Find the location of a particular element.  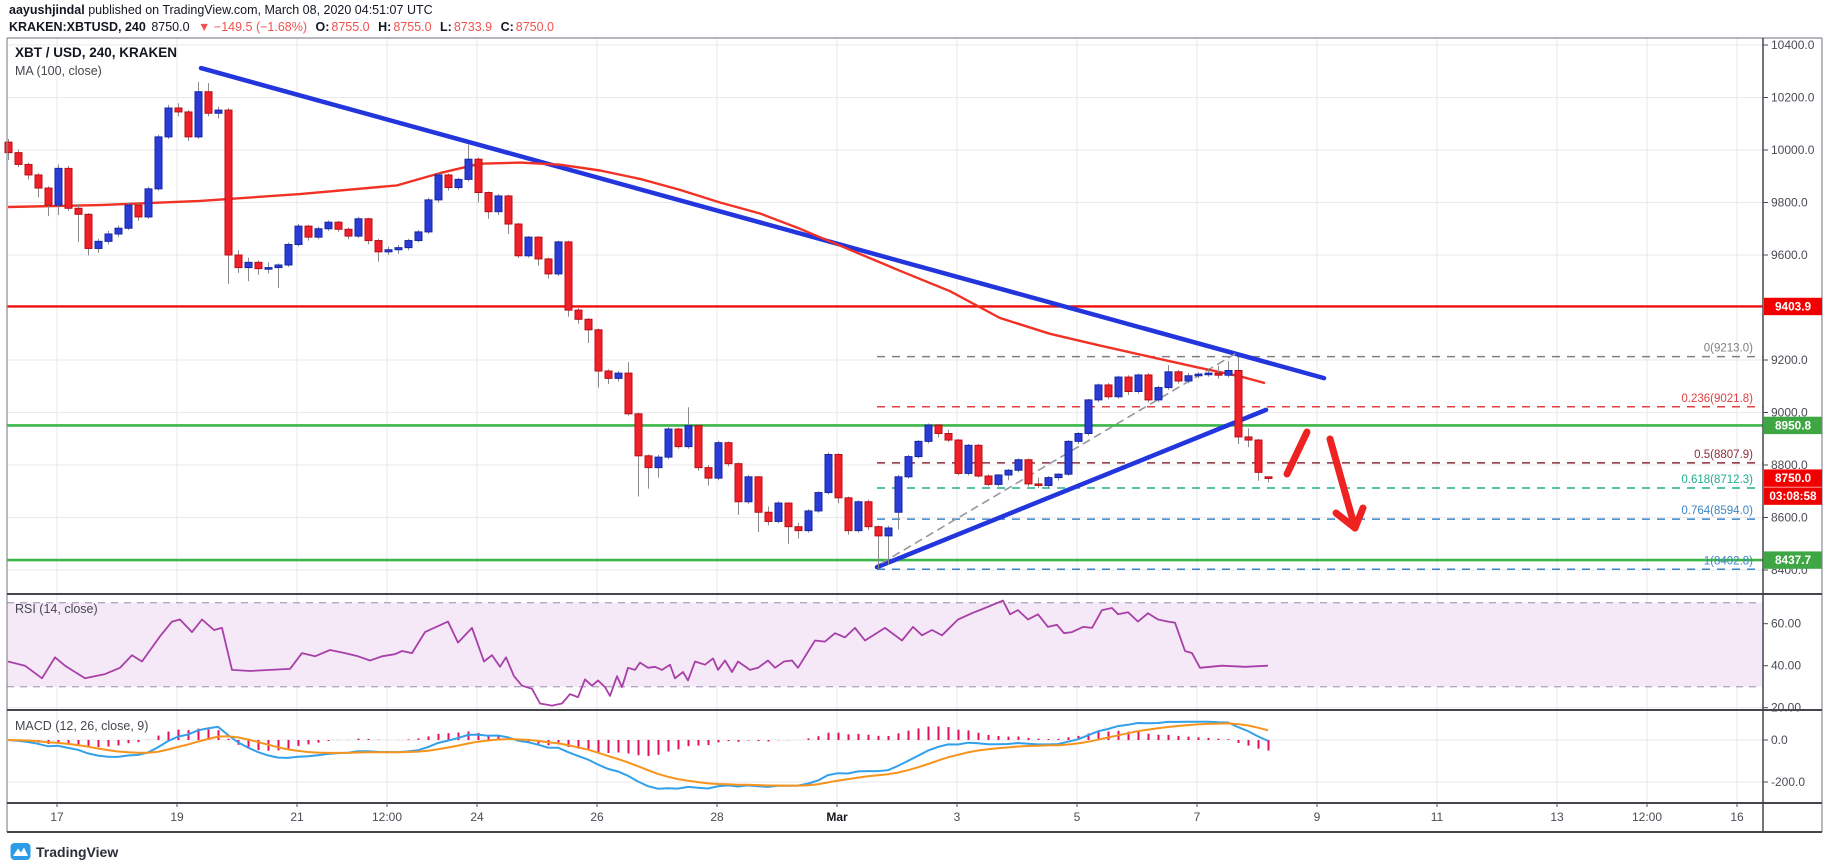

close-value: 8750.0 is located at coordinates (534, 27).